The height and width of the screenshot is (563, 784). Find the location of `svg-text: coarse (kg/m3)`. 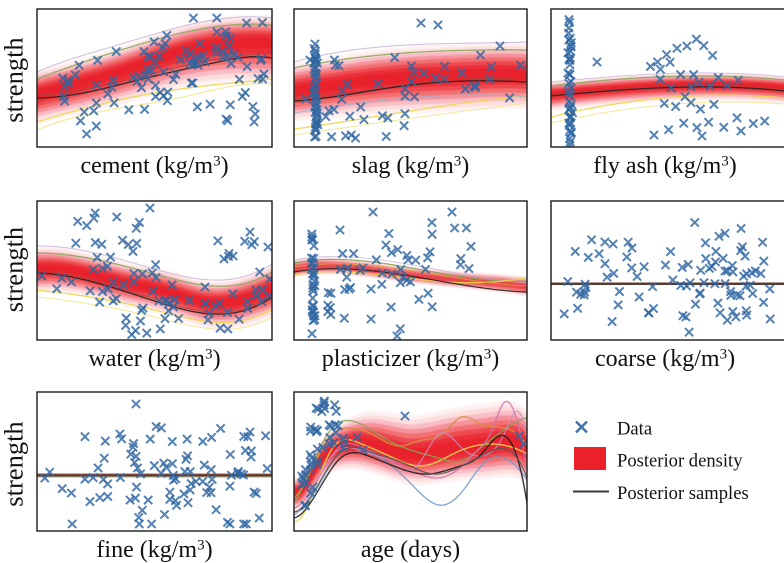

svg-text: coarse (kg/m3) is located at coordinates (665, 359).